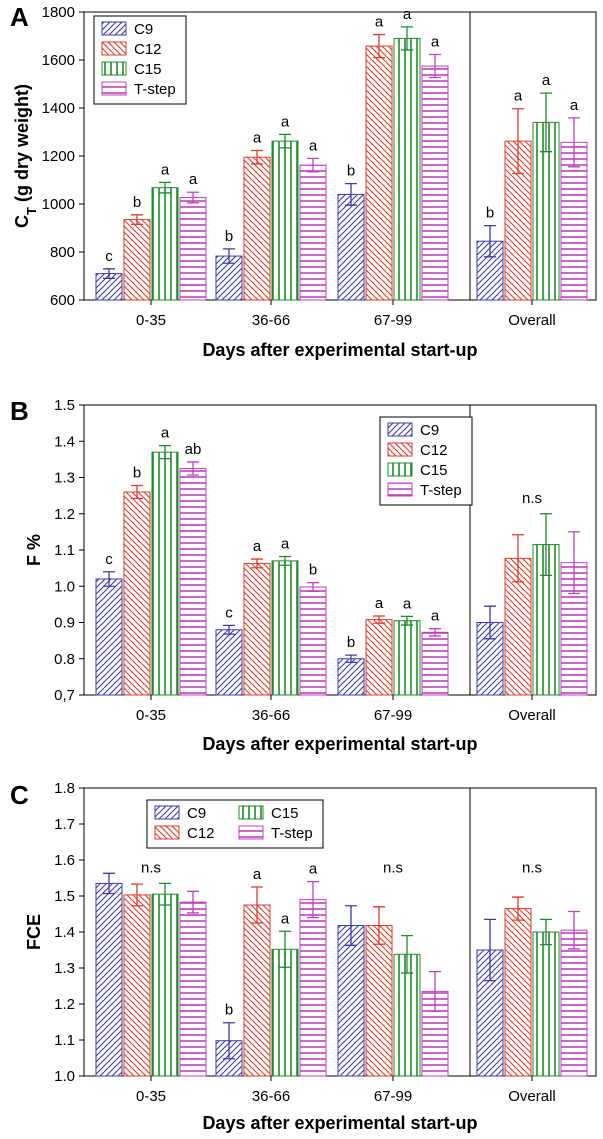 This screenshot has width=603, height=1139. I want to click on y-tick-label: 1.6, so click(64, 860).